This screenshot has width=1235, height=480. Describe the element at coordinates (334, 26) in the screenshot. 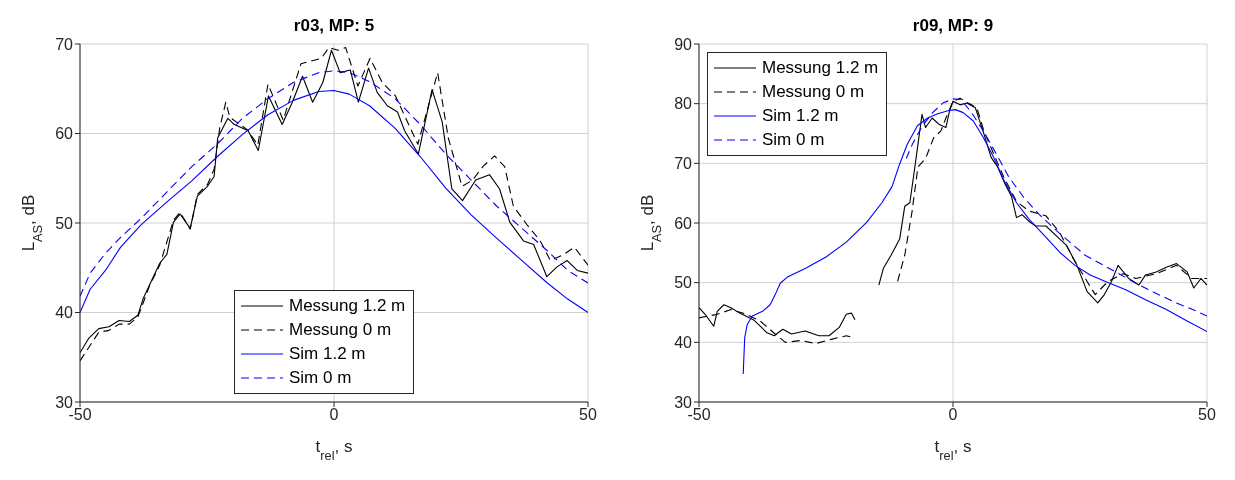

I see `chart-title: r03, MP: 5` at that location.